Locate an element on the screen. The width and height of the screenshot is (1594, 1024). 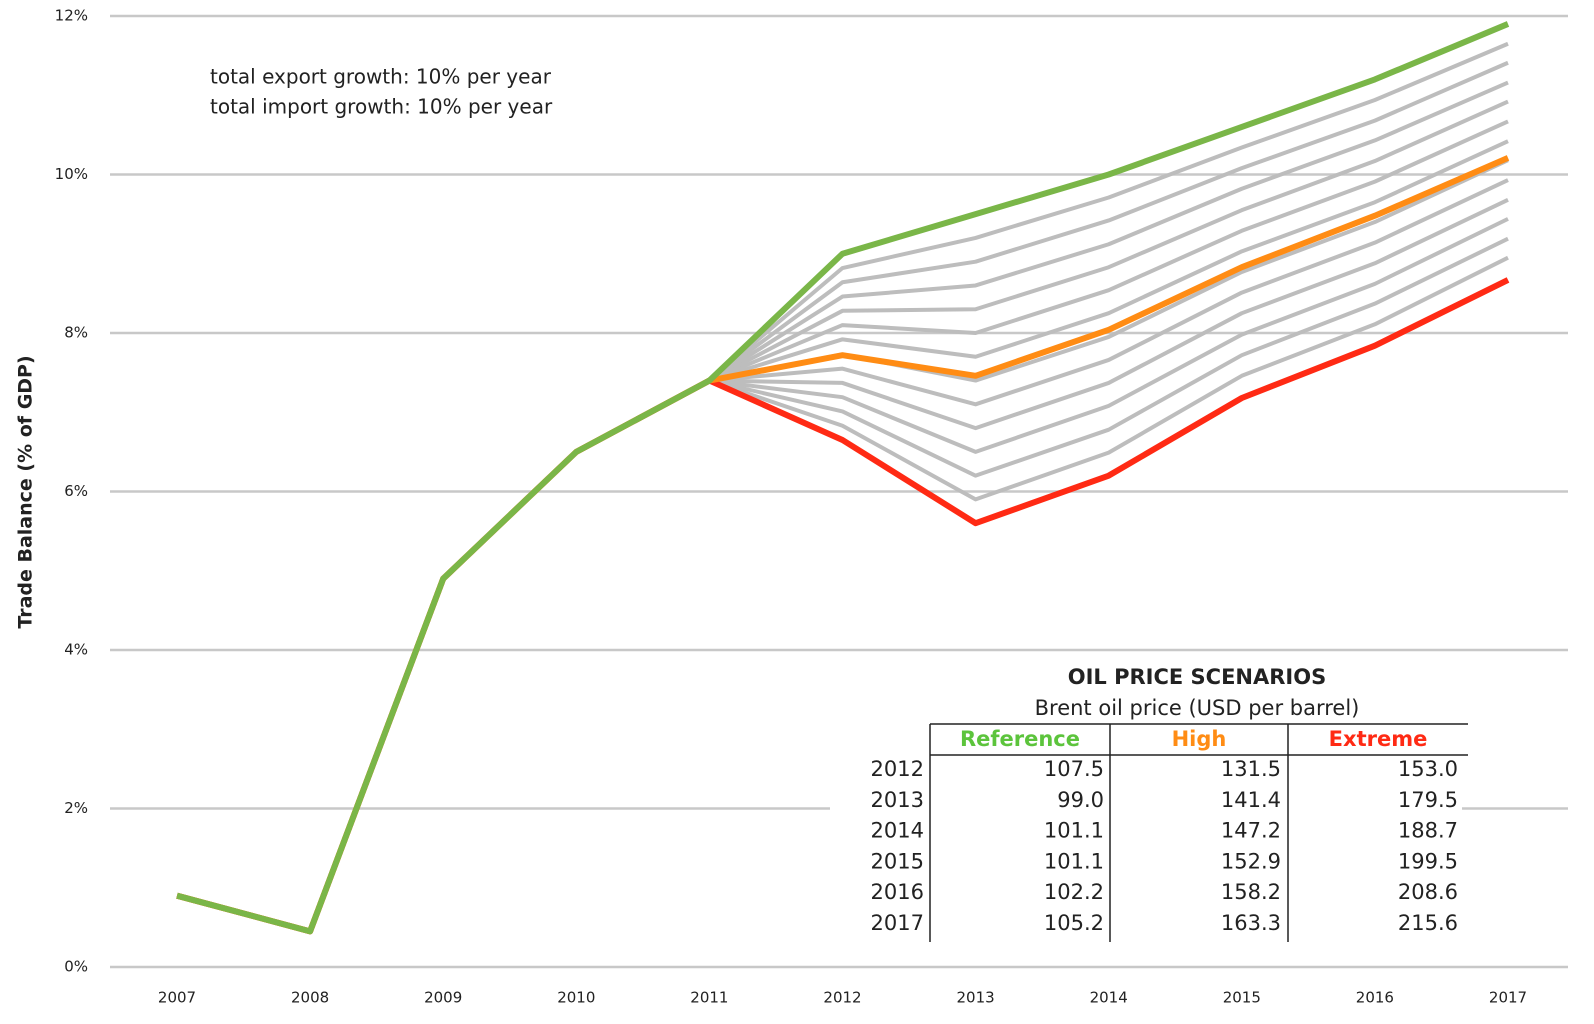
x-tick-label: 2011 is located at coordinates (709, 998).